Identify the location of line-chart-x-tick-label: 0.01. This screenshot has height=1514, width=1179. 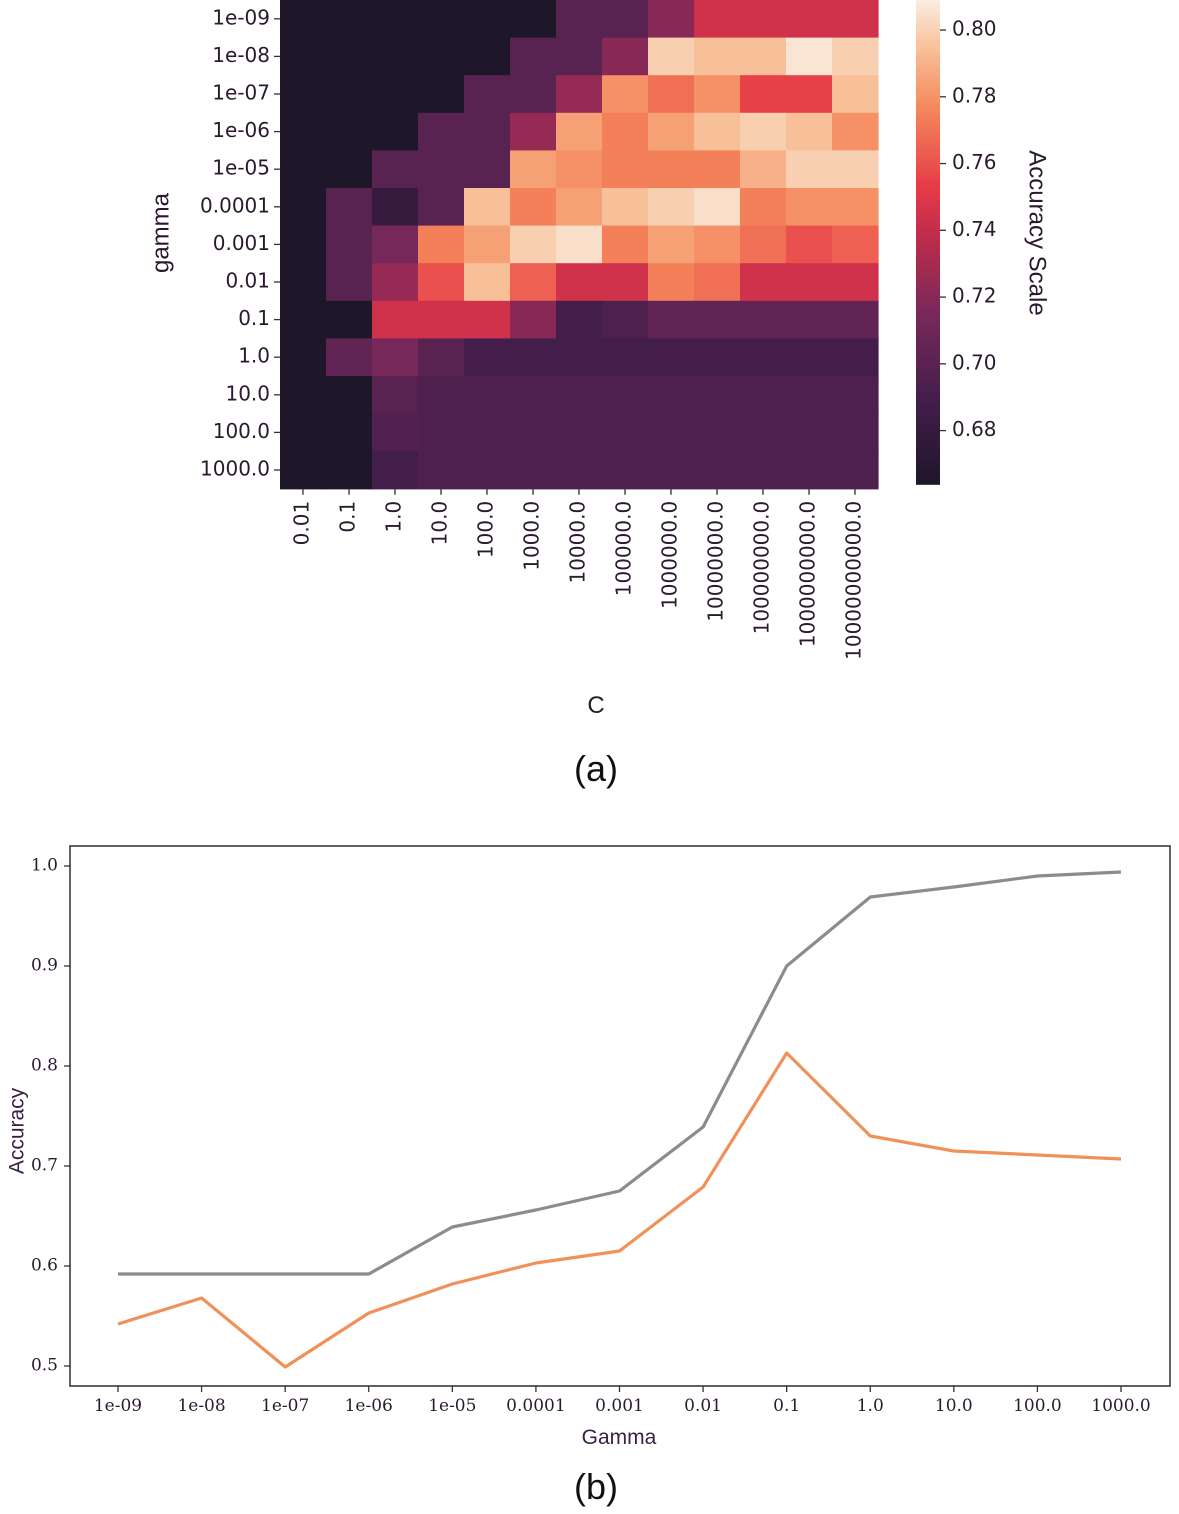
(703, 1406).